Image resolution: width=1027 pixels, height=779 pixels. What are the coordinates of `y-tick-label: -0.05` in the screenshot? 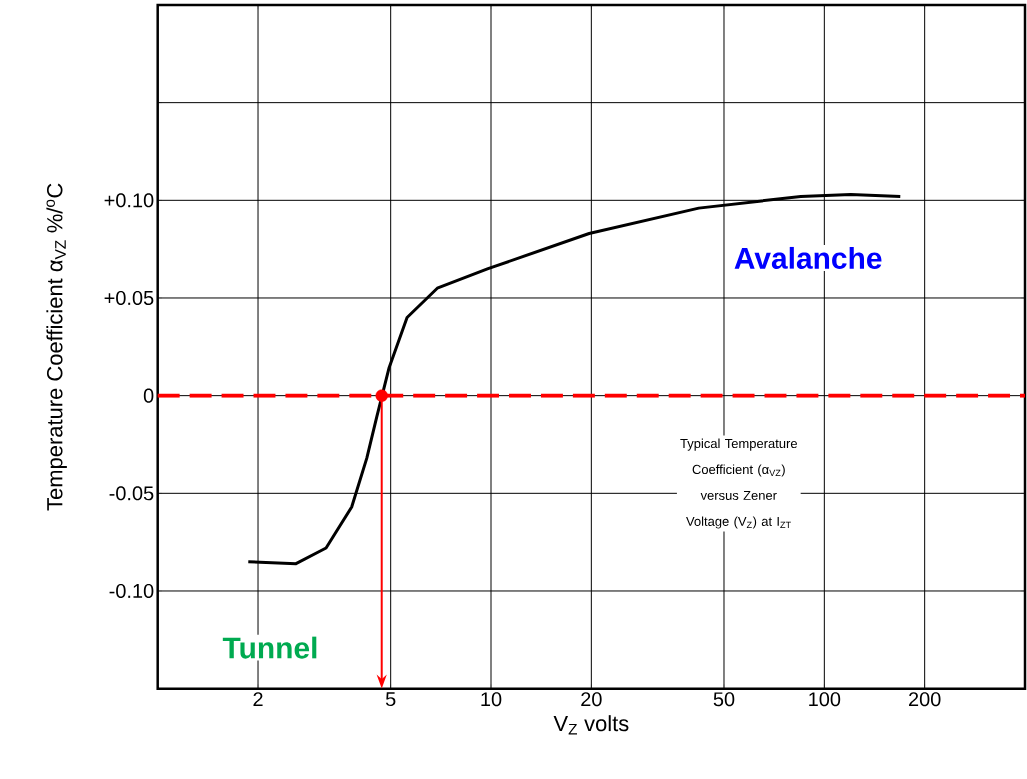 It's located at (131, 493).